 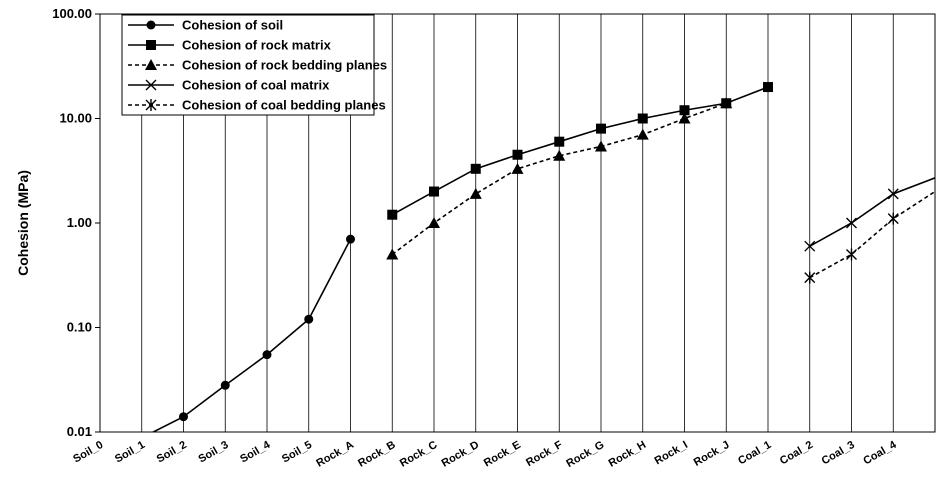 I want to click on legend-item: Cohesion of rock bedding planes, so click(x=257, y=65).